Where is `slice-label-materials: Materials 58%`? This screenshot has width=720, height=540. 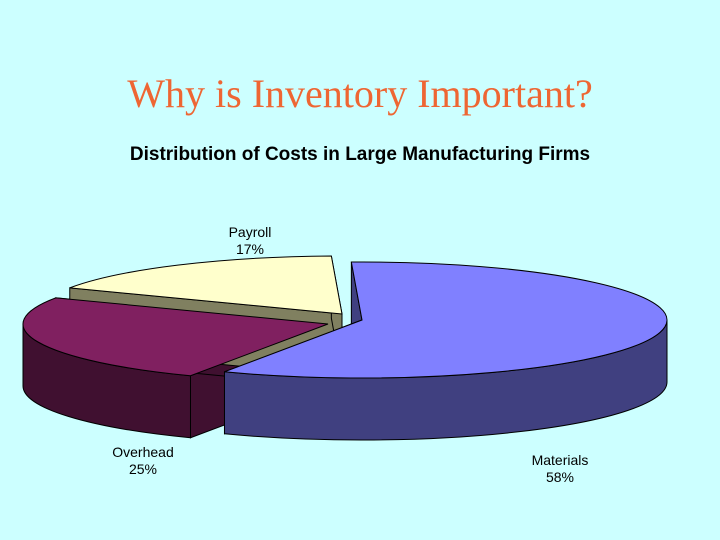
slice-label-materials: Materials 58% is located at coordinates (560, 469).